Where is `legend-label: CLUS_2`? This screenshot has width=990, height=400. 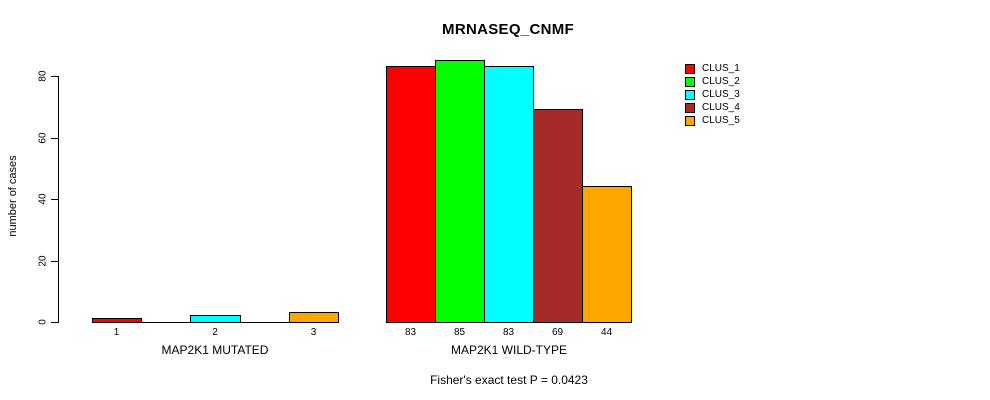 legend-label: CLUS_2 is located at coordinates (721, 81).